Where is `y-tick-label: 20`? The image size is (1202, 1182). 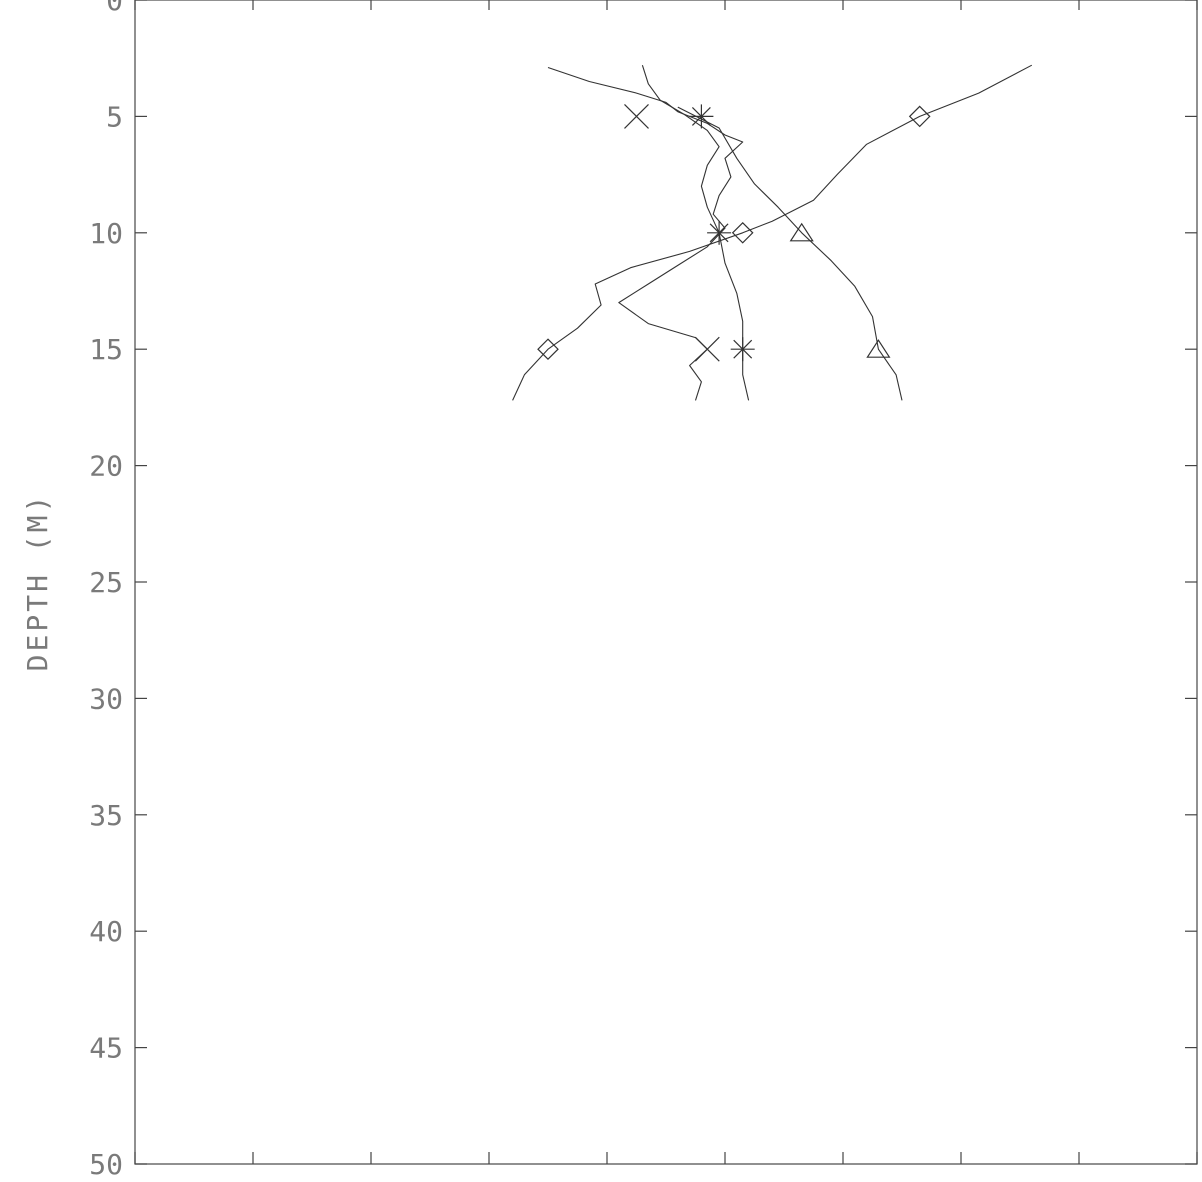
y-tick-label: 20 is located at coordinates (106, 466).